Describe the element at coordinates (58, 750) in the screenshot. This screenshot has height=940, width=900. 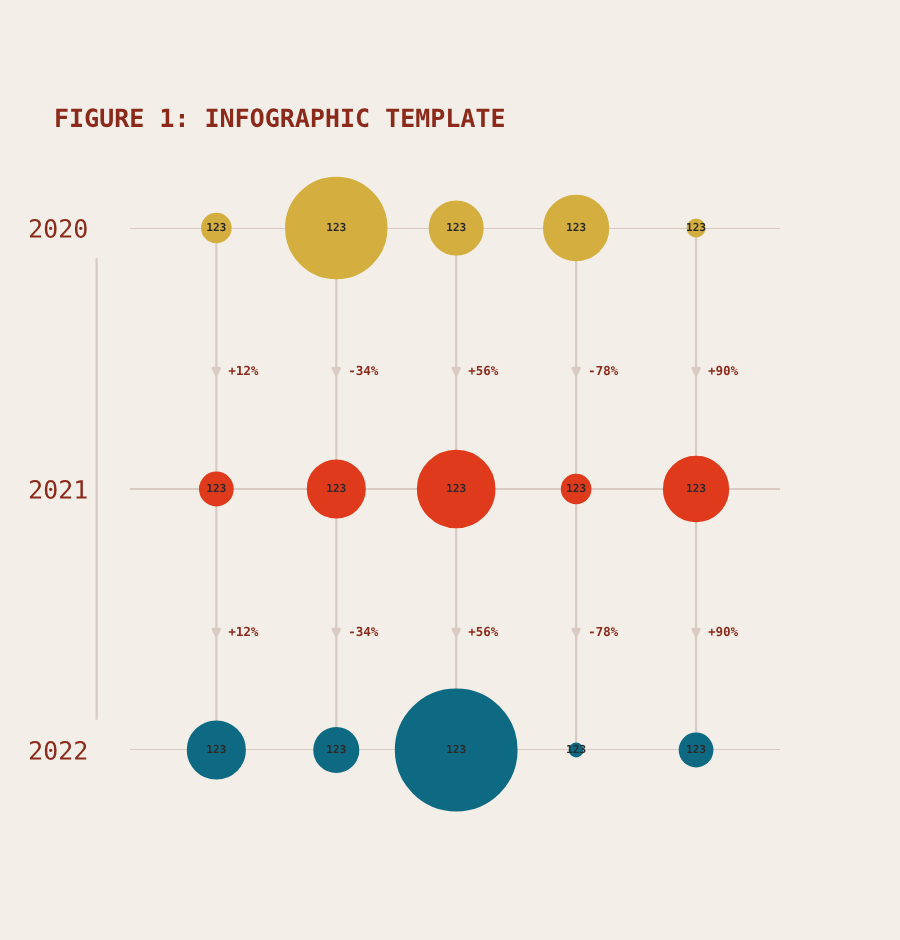
I see `y-tick-label: 2022` at that location.